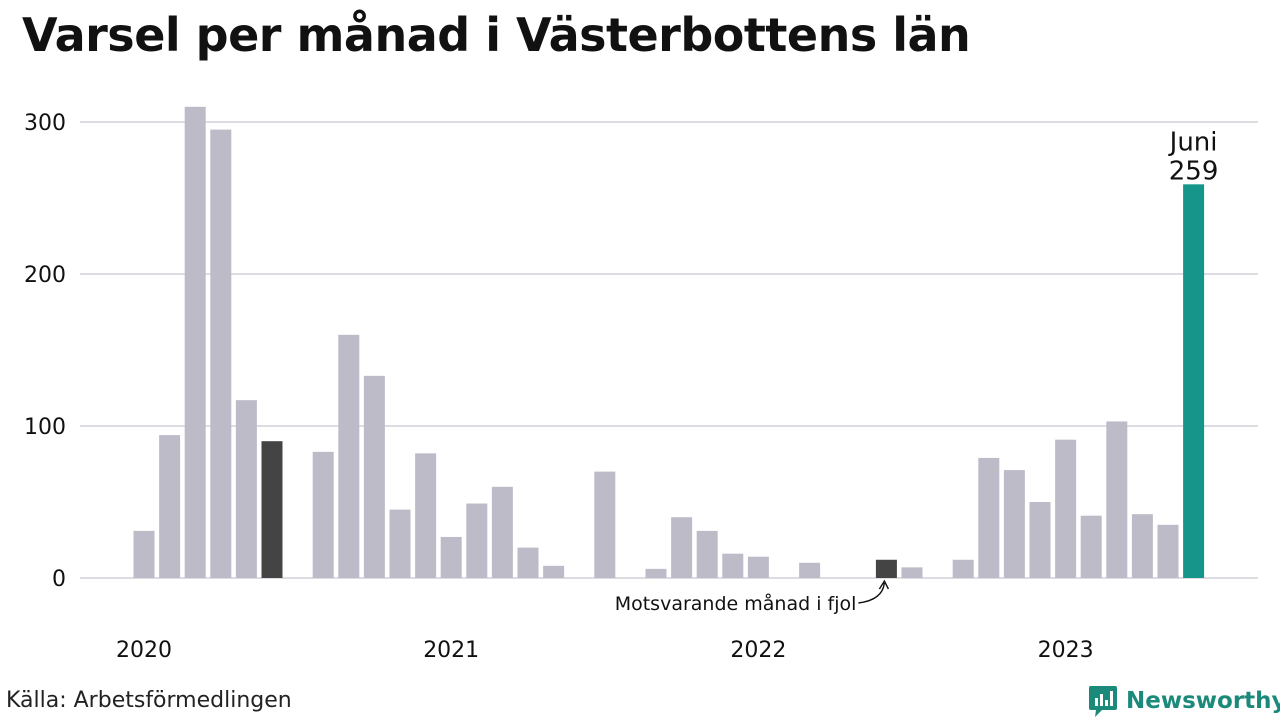 This screenshot has width=1280, height=720. What do you see at coordinates (1103, 701) in the screenshot?
I see `newsworthy-icon` at bounding box center [1103, 701].